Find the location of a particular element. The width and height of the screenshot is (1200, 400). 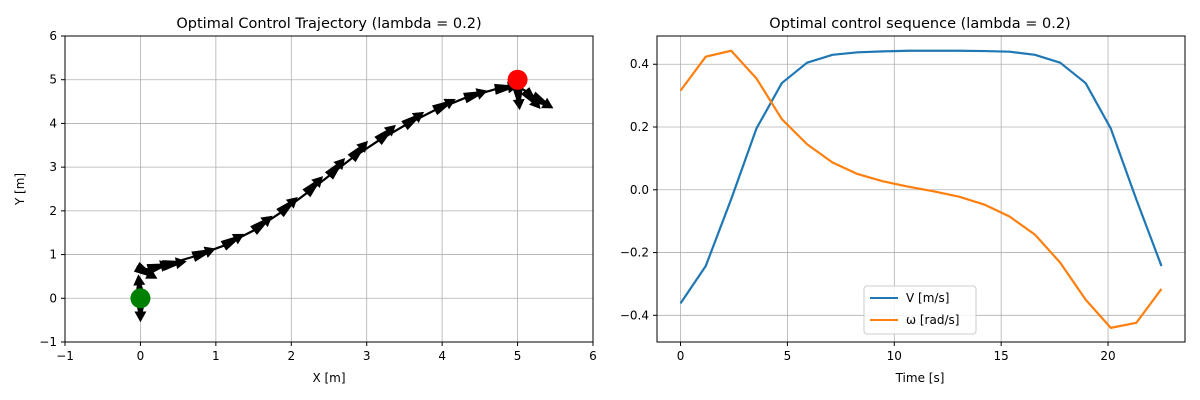

y-tick-label: 4 is located at coordinates (53, 123).